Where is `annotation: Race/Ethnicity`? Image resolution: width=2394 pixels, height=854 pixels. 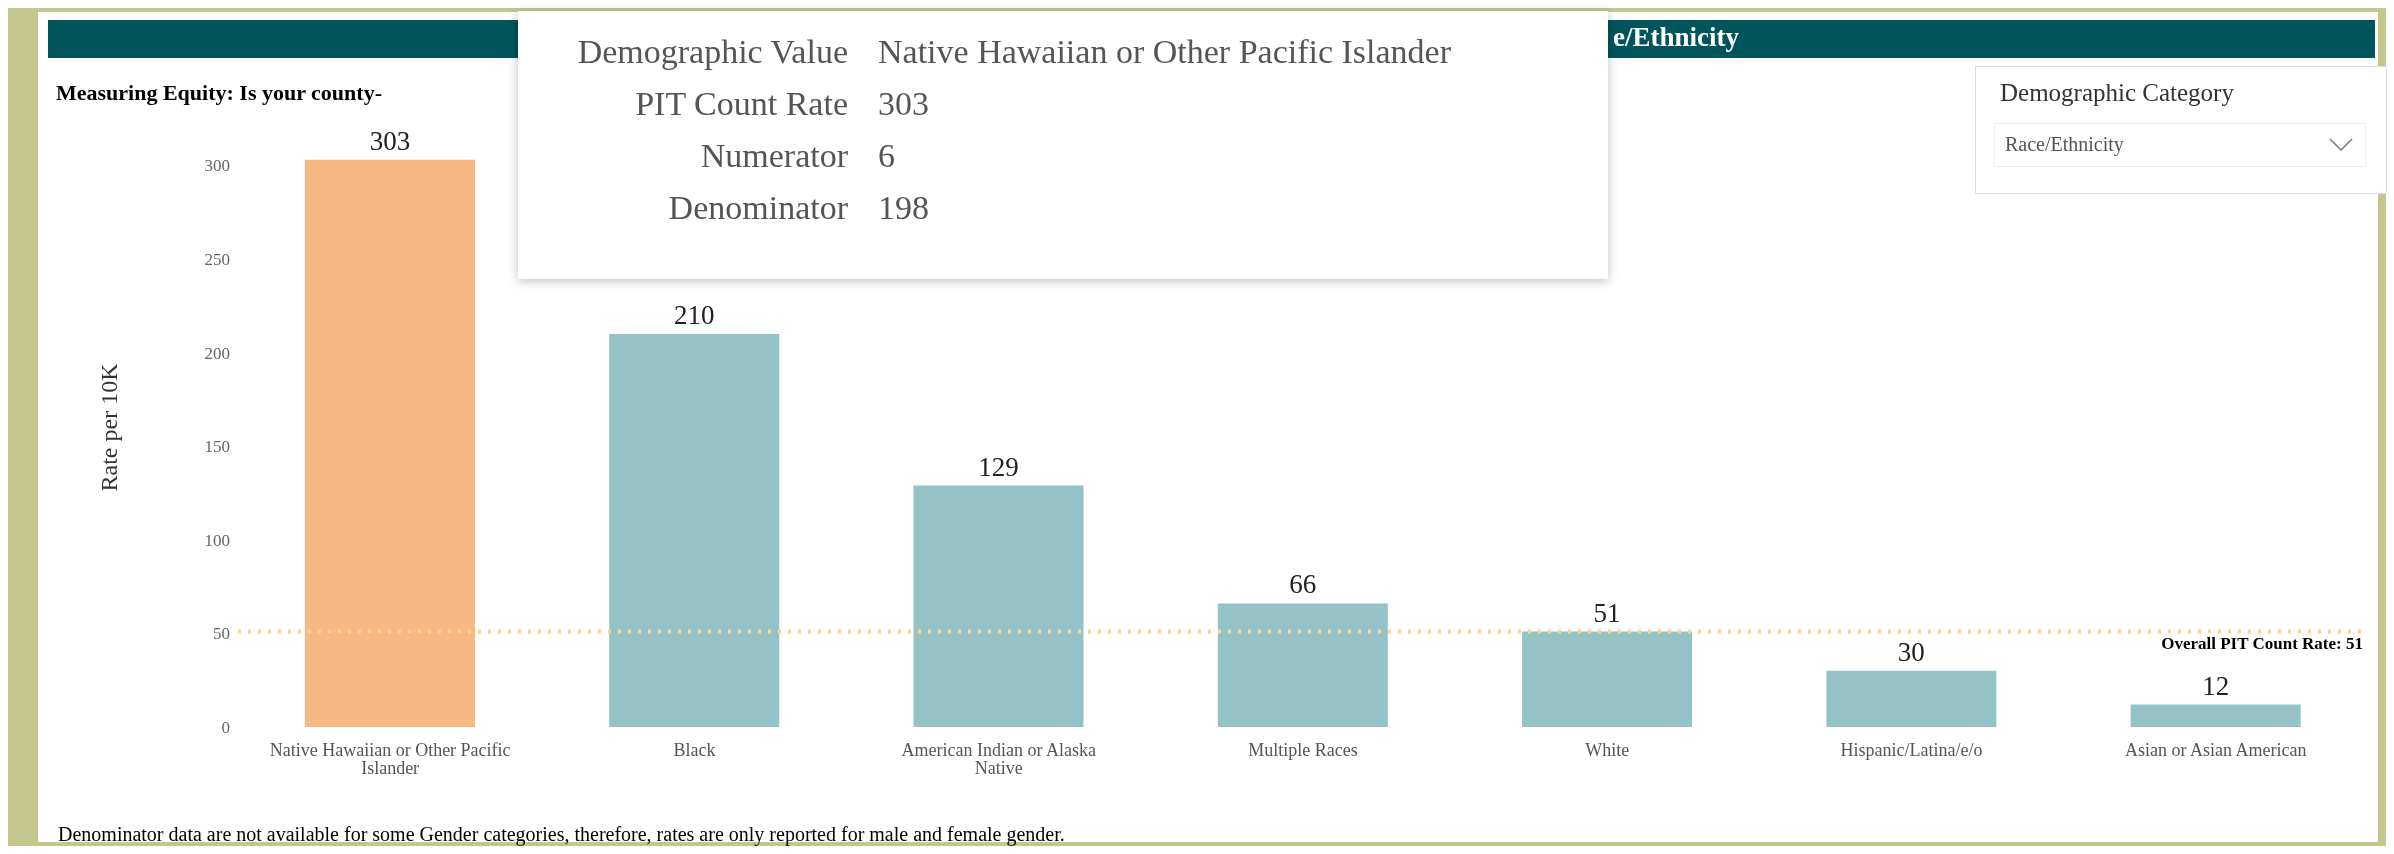
annotation: Race/Ethnicity is located at coordinates (2064, 144).